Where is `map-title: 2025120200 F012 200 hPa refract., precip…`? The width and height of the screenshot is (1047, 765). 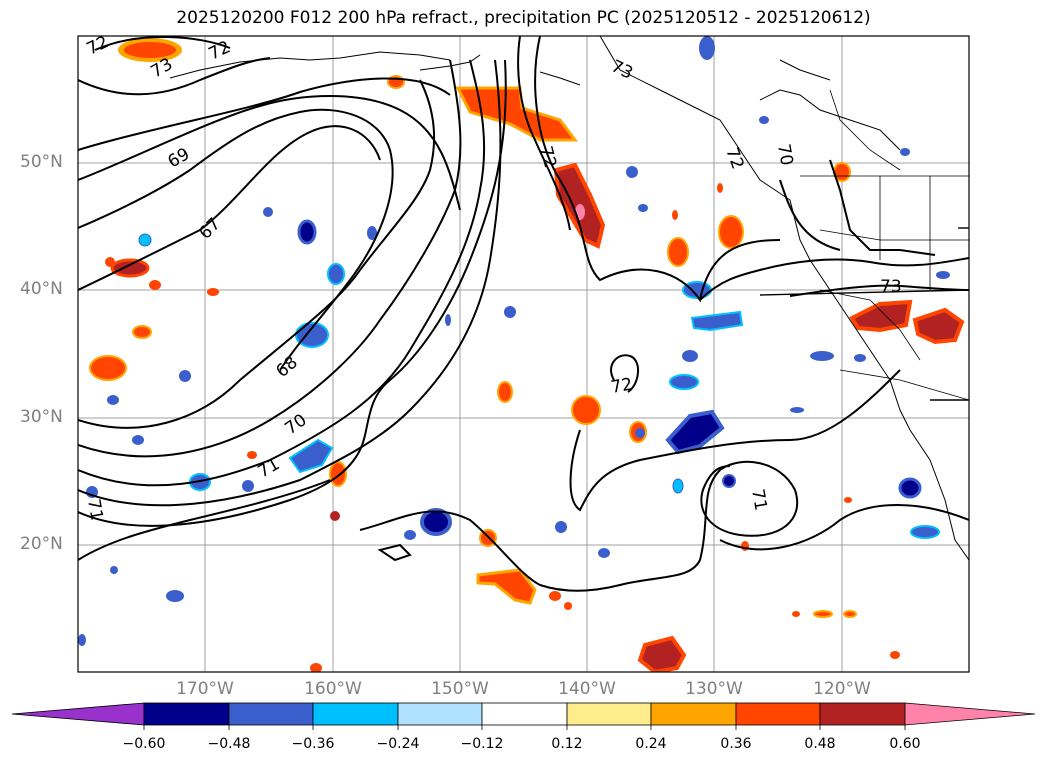 map-title: 2025120200 F012 200 hPa refract., precip… is located at coordinates (523, 18).